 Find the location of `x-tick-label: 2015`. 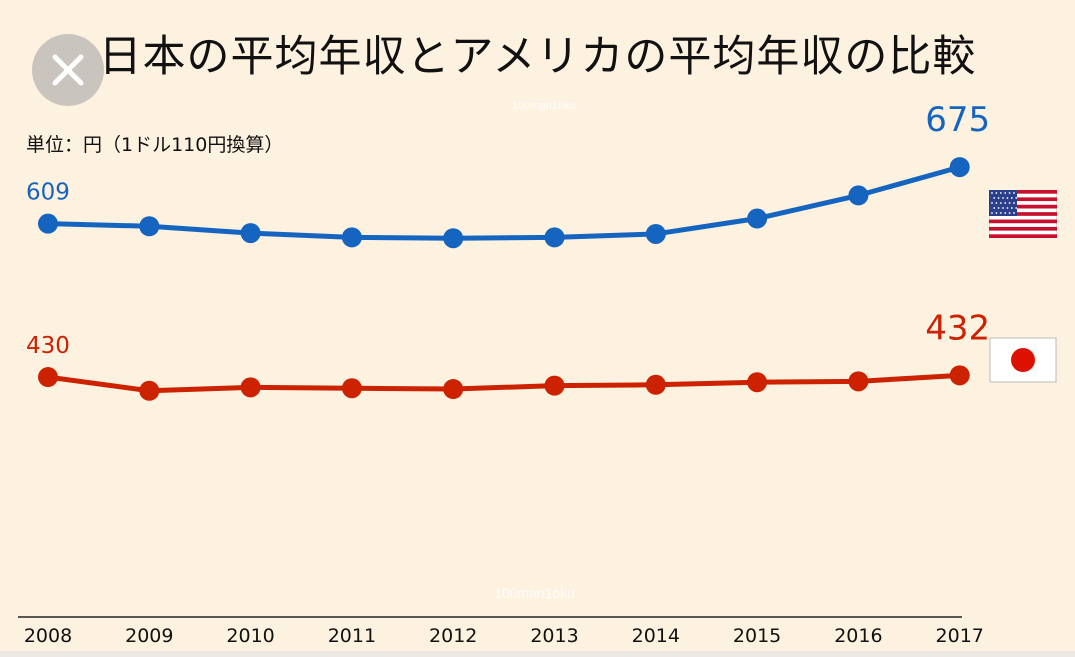

x-tick-label: 2015 is located at coordinates (757, 636).